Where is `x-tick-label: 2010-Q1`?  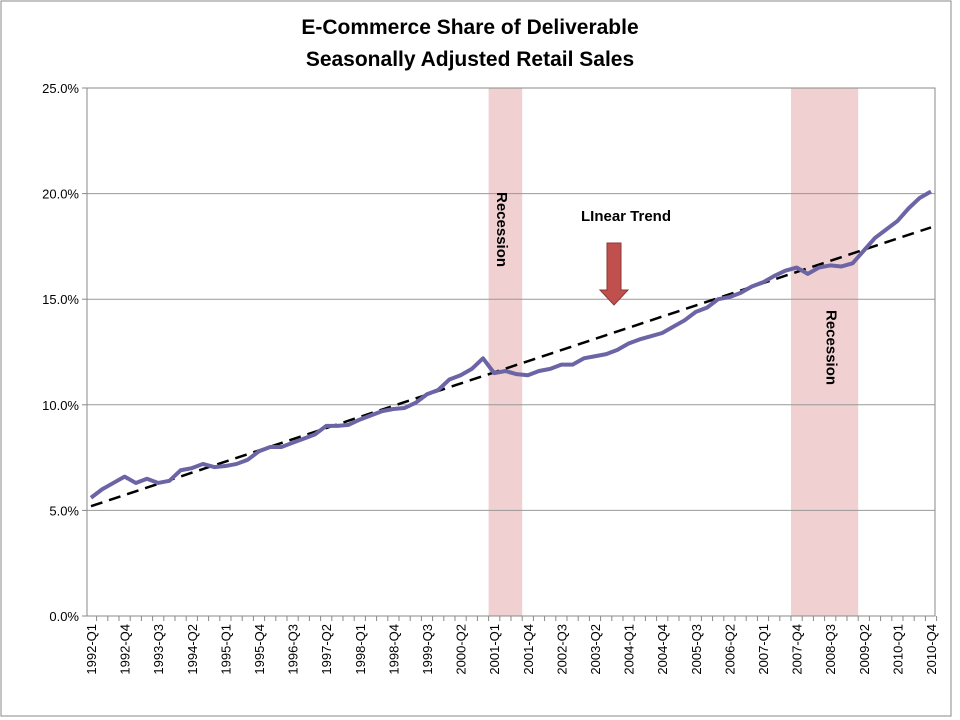
x-tick-label: 2010-Q1 is located at coordinates (897, 649).